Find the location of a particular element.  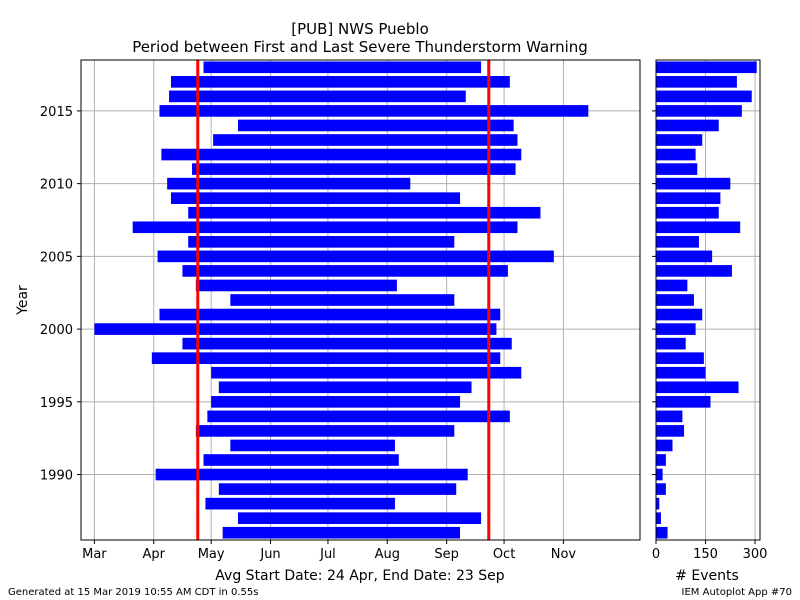

events-bar-2017 is located at coordinates (696, 82).